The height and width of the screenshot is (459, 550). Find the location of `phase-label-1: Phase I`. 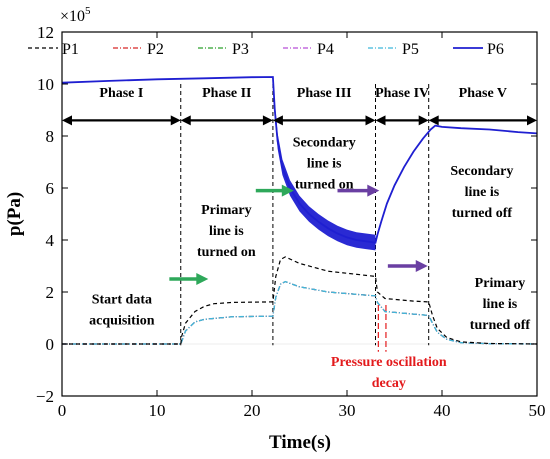

phase-label-1: Phase I is located at coordinates (121, 93).